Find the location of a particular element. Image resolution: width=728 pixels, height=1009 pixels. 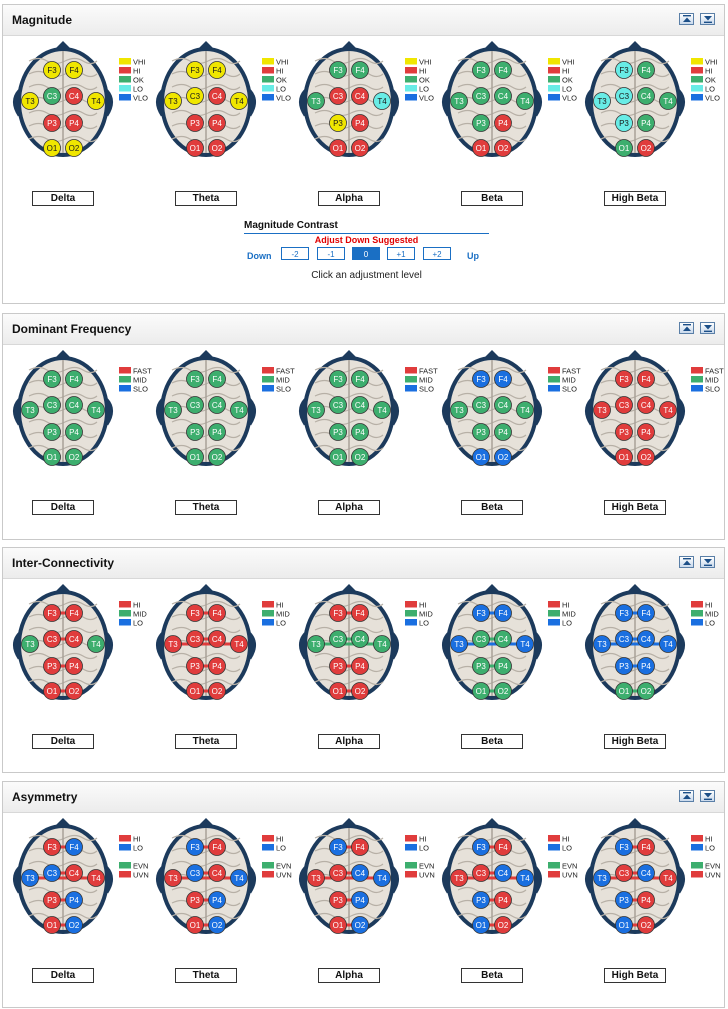

contrast-level-minus-1: -1 is located at coordinates (331, 253).